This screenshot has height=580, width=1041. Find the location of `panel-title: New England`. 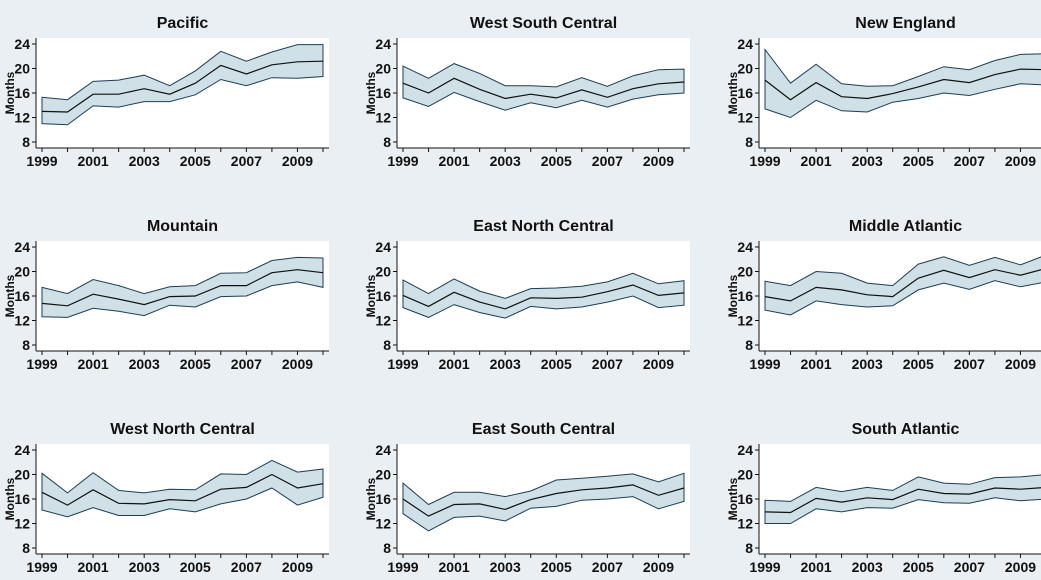

panel-title: New England is located at coordinates (905, 23).